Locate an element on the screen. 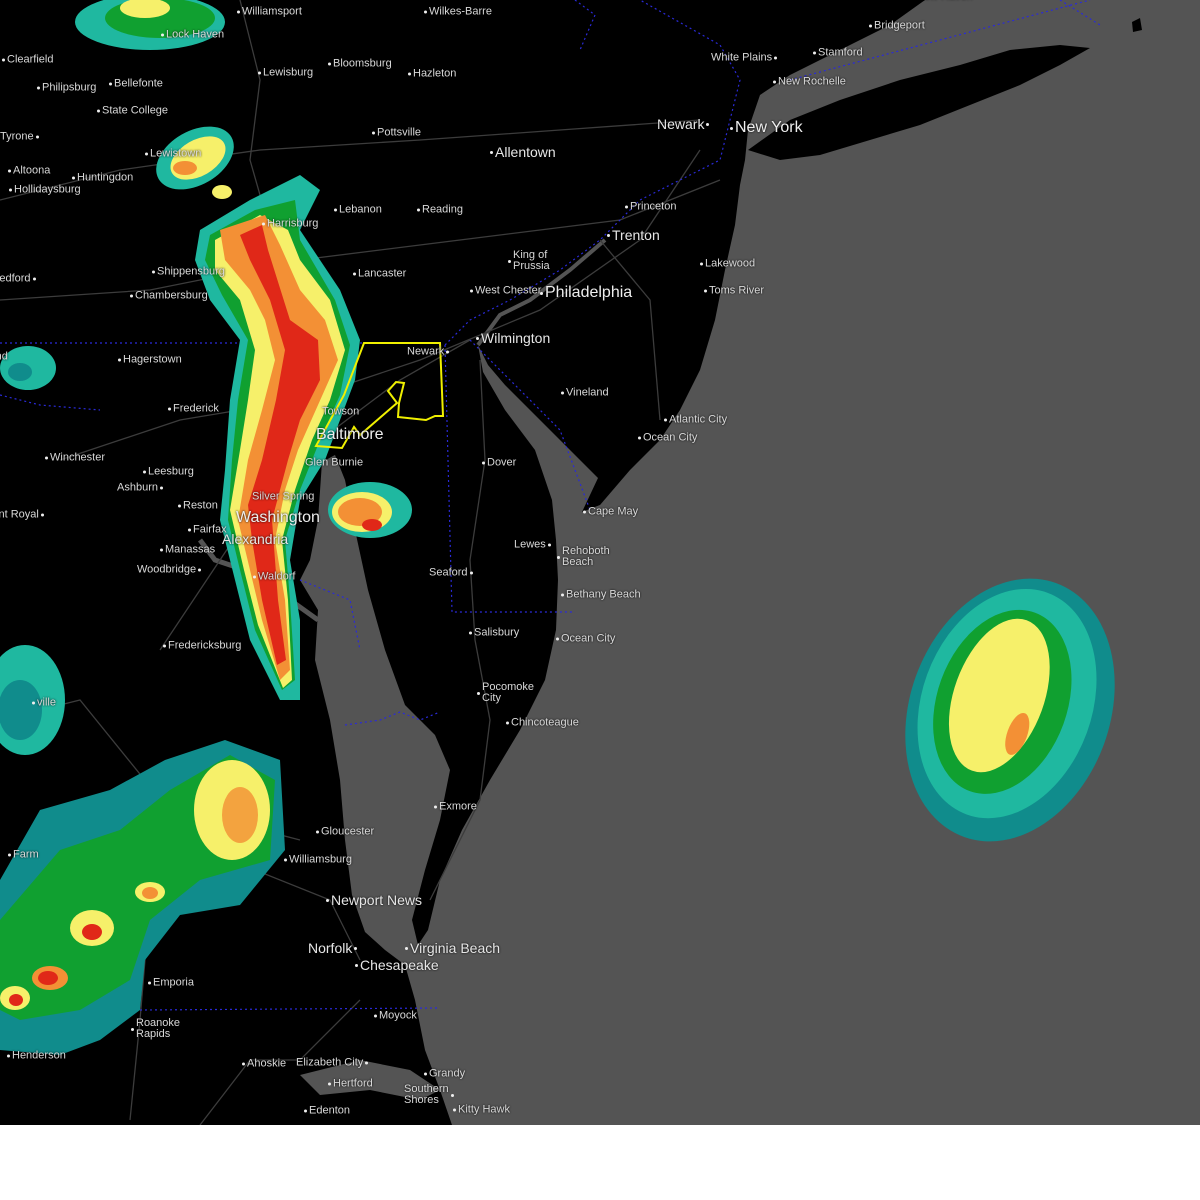  city-name: Bellefonte is located at coordinates (138, 83).